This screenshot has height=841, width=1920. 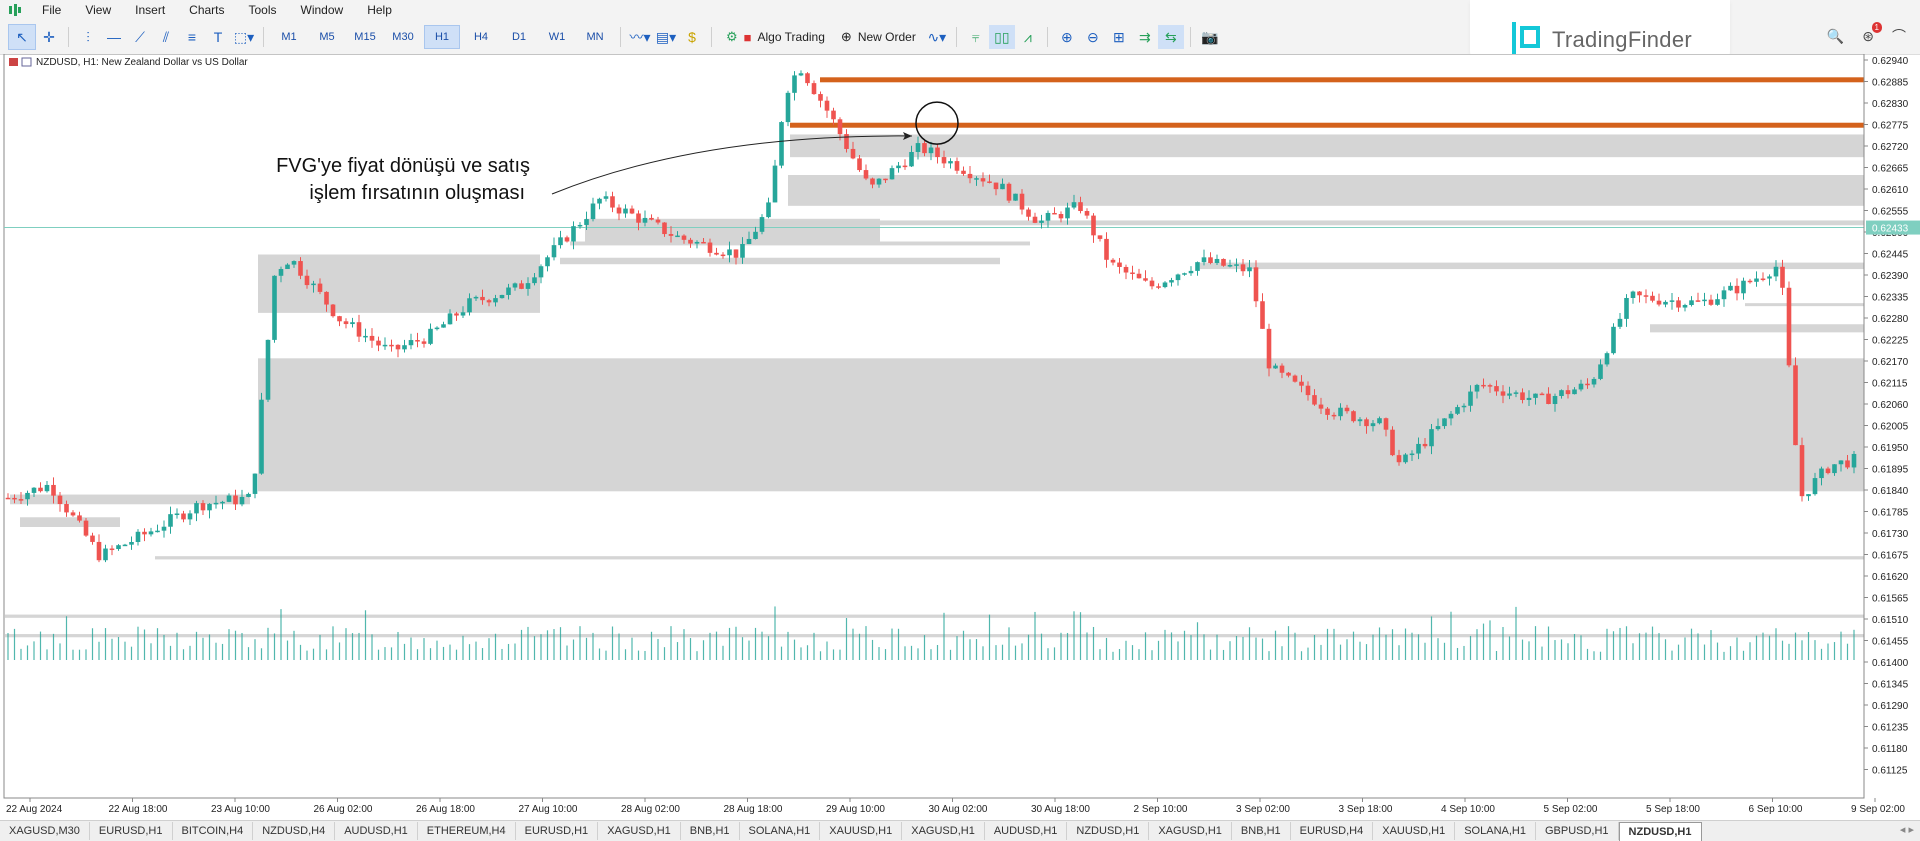 What do you see at coordinates (1332, 831) in the screenshot?
I see `symbol-tab: EURUSD,H4` at bounding box center [1332, 831].